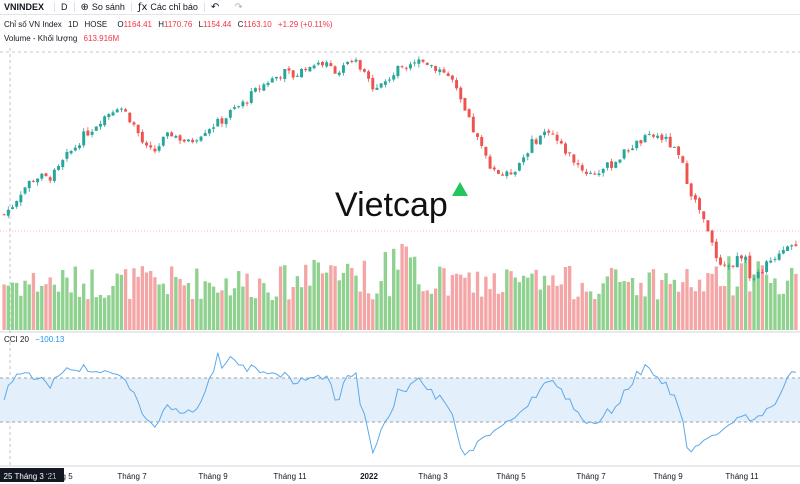  Describe the element at coordinates (239, 7) in the screenshot. I see `redo-button: ↷` at that location.